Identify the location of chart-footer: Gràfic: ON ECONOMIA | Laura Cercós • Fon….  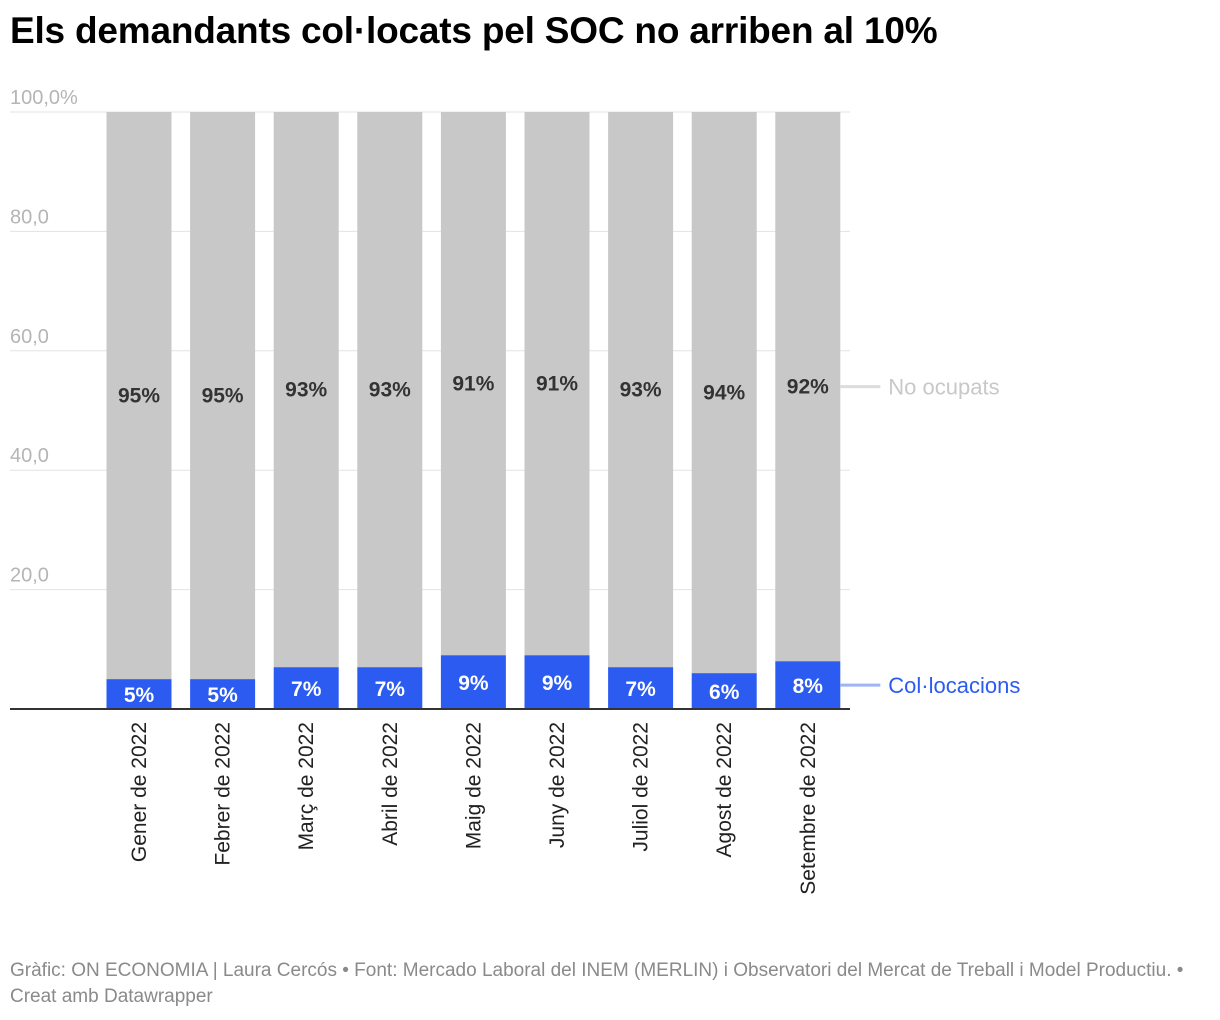
(600, 984).